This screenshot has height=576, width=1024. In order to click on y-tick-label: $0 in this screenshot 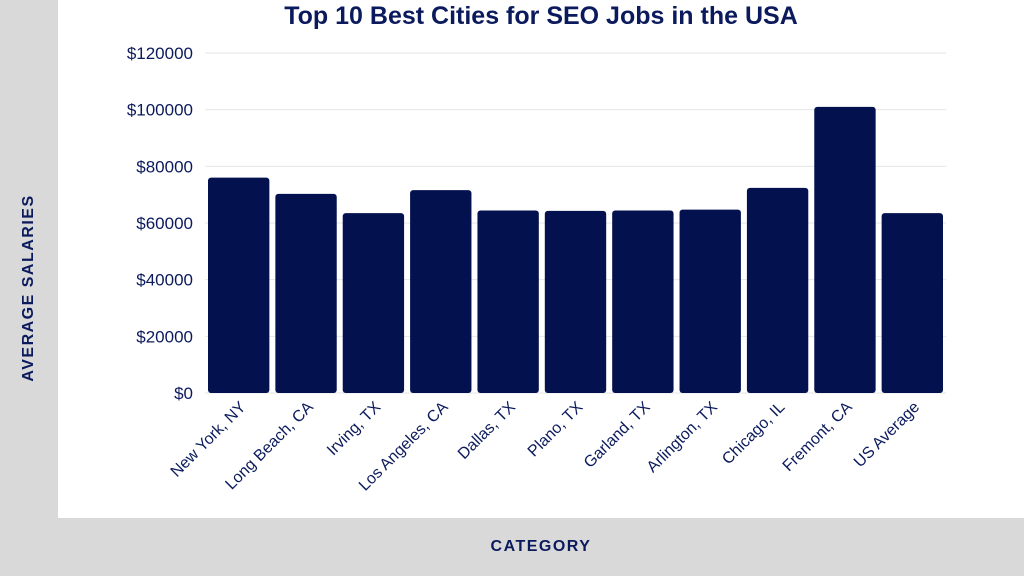, I will do `click(183, 393)`.